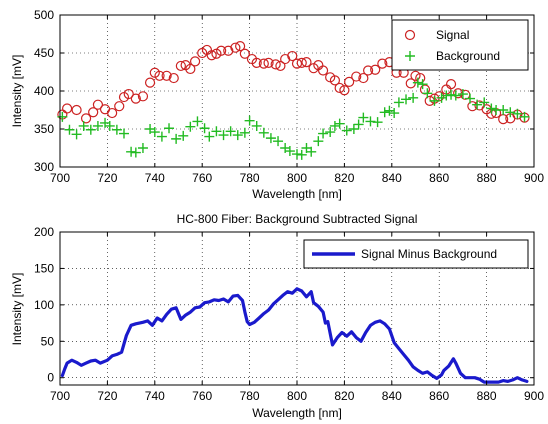  What do you see at coordinates (534, 178) in the screenshot?
I see `x-tick-label: 900` at bounding box center [534, 178].